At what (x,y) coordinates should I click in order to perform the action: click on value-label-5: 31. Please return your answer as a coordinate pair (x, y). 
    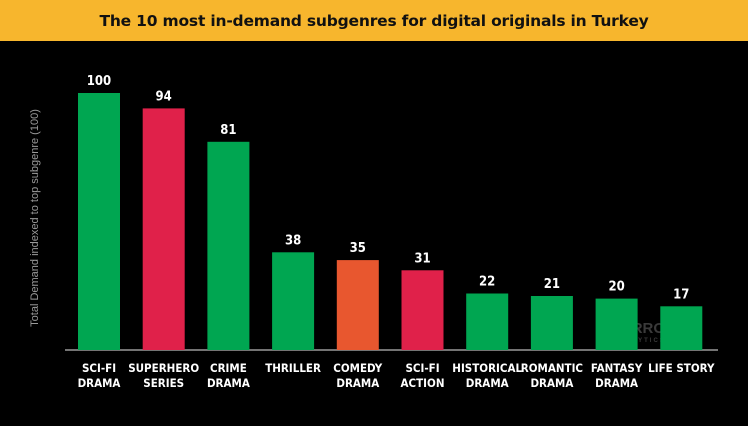
    Looking at the image, I should click on (422, 258).